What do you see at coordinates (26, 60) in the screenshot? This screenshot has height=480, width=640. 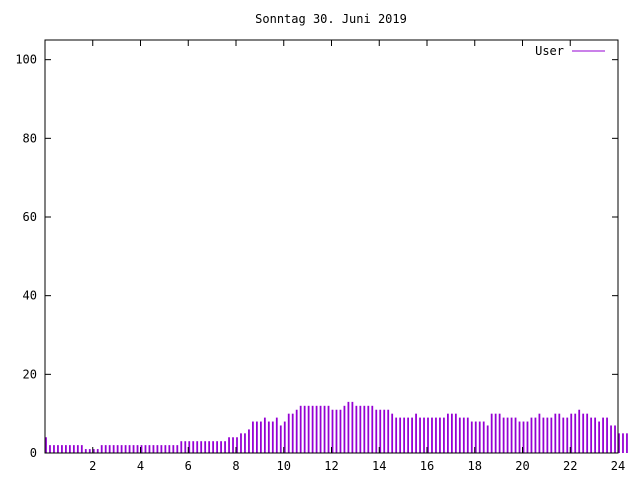 I see `y-tick-label: 100` at bounding box center [26, 60].